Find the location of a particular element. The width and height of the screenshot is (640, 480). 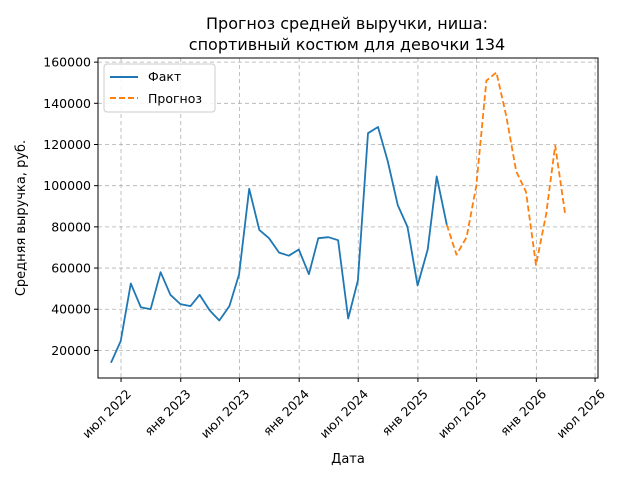

legend-label-fact: Факт is located at coordinates (164, 76).